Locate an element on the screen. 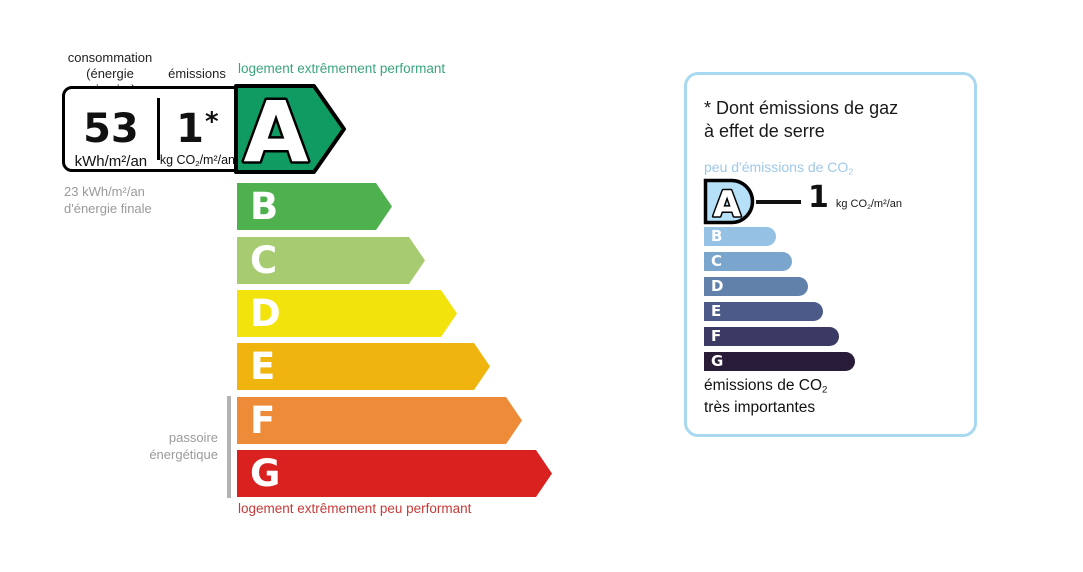 This screenshot has width=1083, height=572. consumption-cell: 53 kWh/m²/an is located at coordinates (111, 129).